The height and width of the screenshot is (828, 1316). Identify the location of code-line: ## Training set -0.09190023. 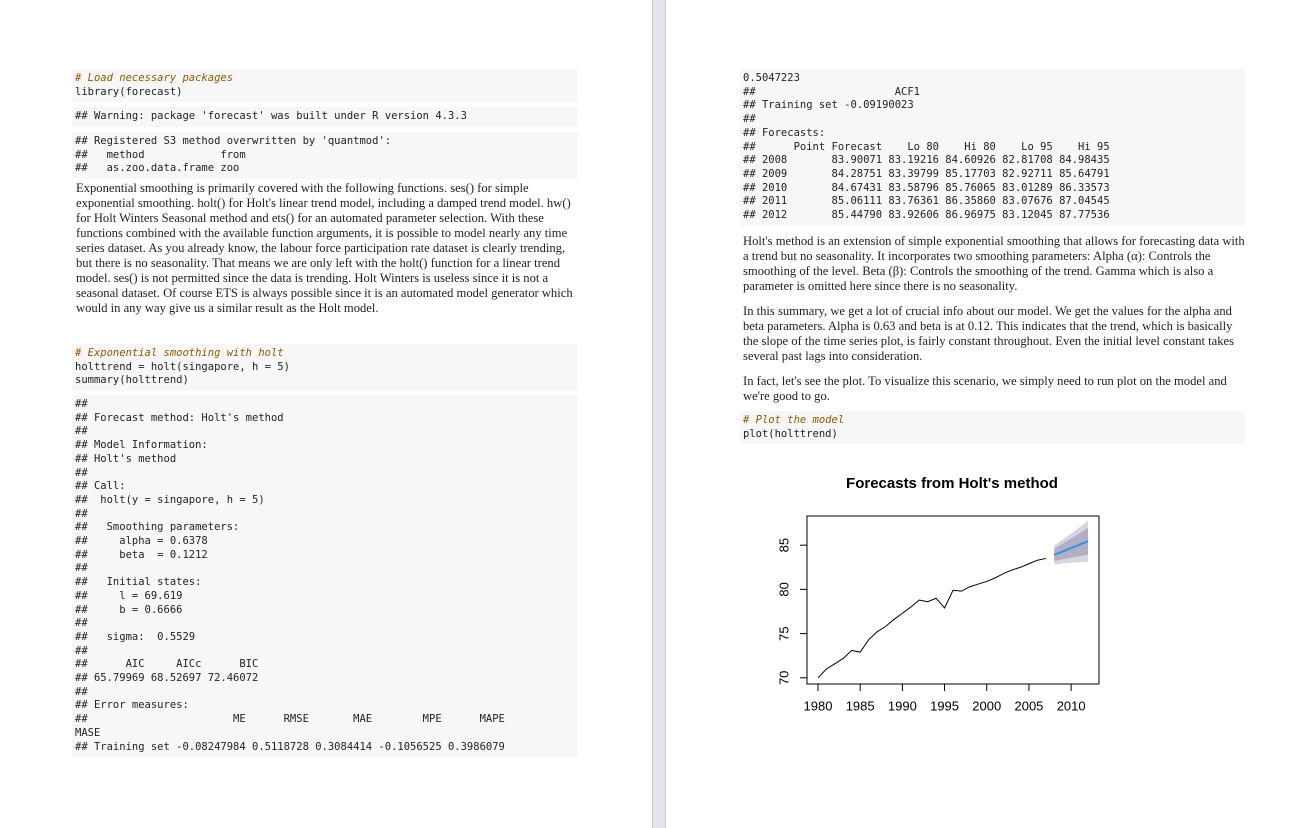
(828, 105).